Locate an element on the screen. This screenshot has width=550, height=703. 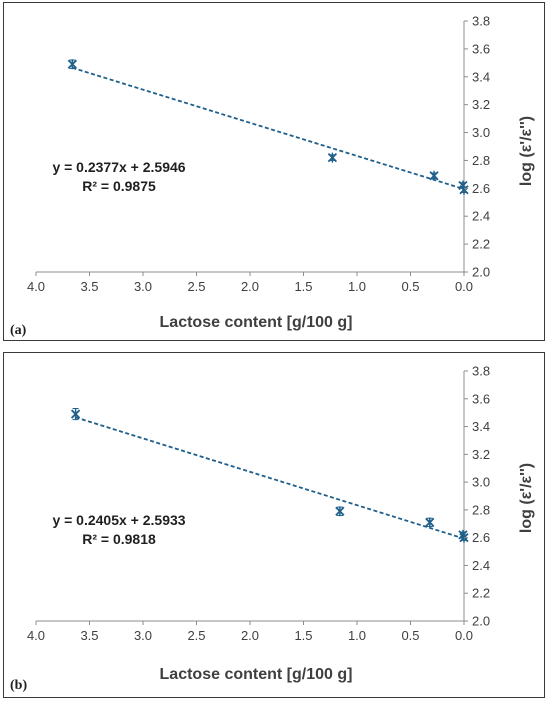
y-axis-title-b: log (ε'/ε'') is located at coordinates (526, 498).